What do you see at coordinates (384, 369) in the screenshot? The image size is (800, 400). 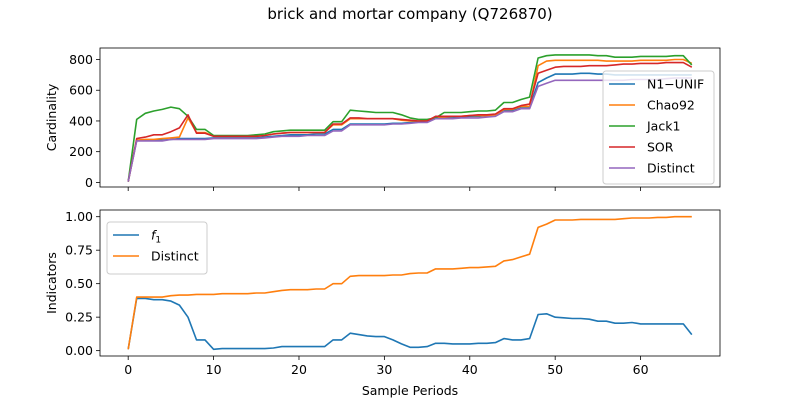 I see `x-tick-label: 30` at bounding box center [384, 369].